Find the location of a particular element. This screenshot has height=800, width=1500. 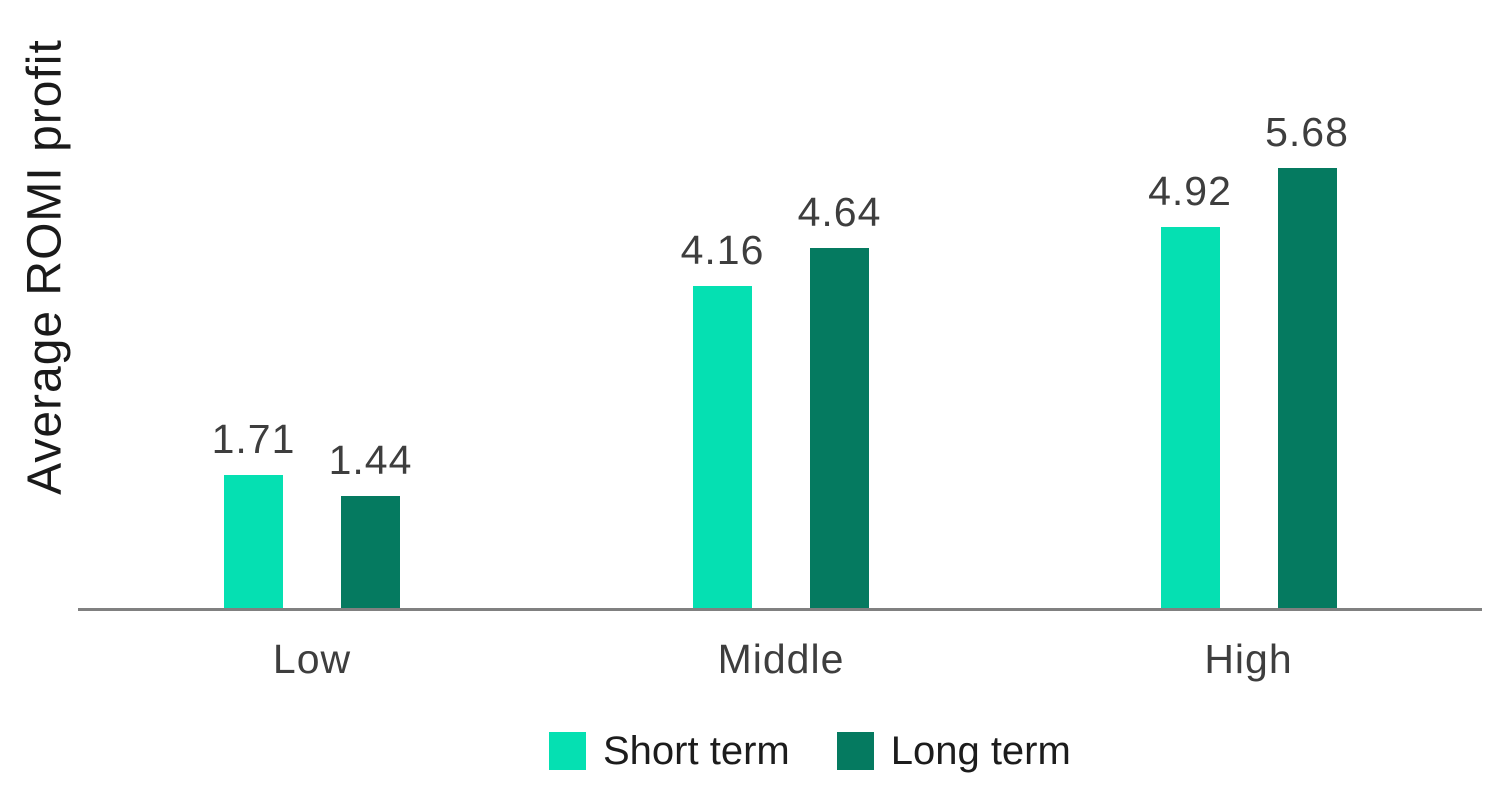

x-axis-line is located at coordinates (780, 609).